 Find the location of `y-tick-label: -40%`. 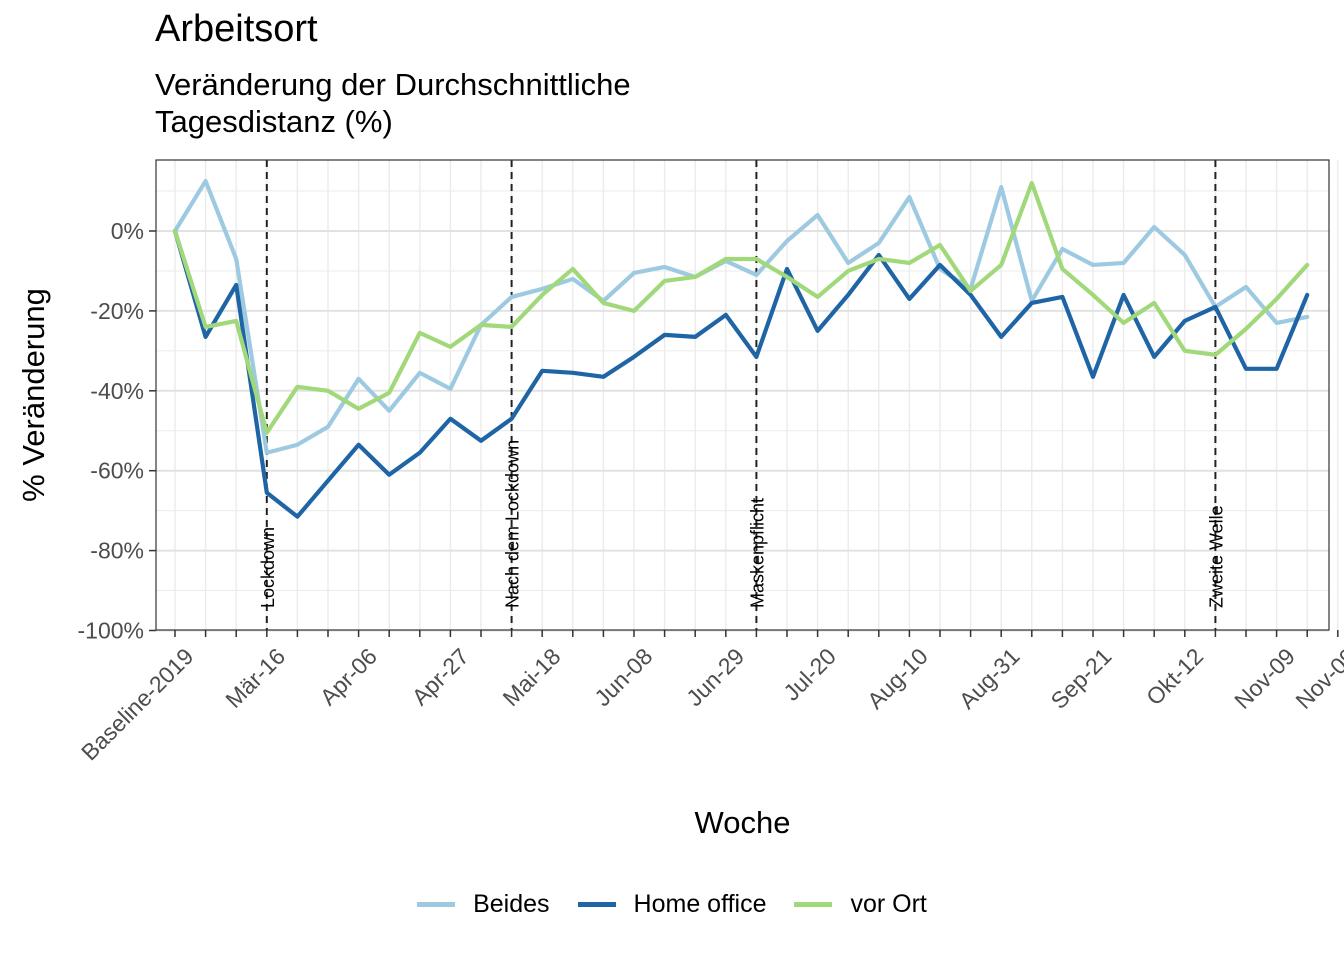

y-tick-label: -40% is located at coordinates (117, 391).